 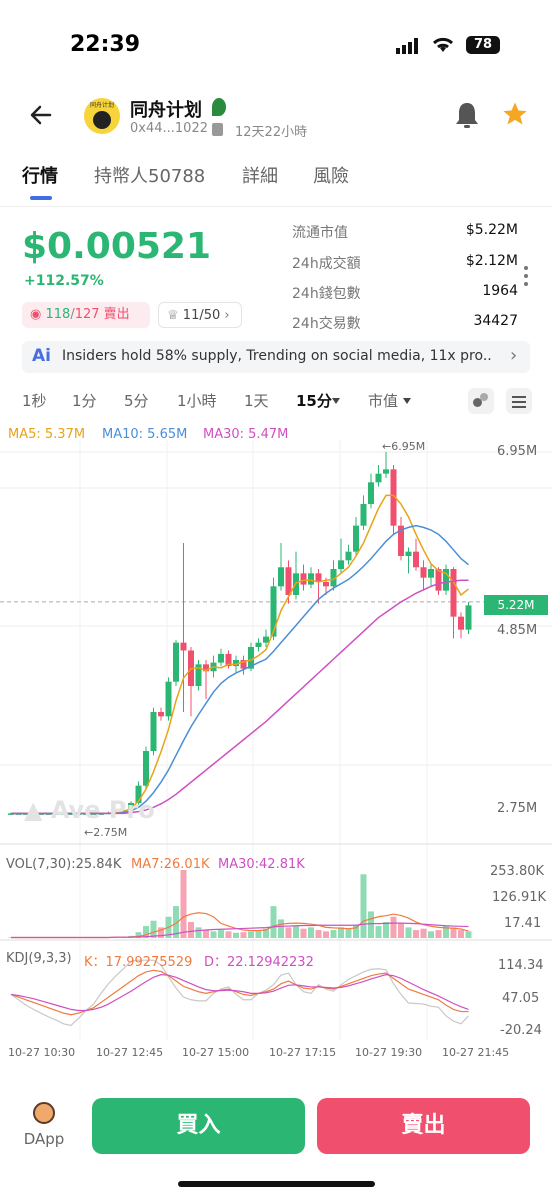 I want to click on x-label-0: 10-27 10:30, so click(x=42, y=1052).